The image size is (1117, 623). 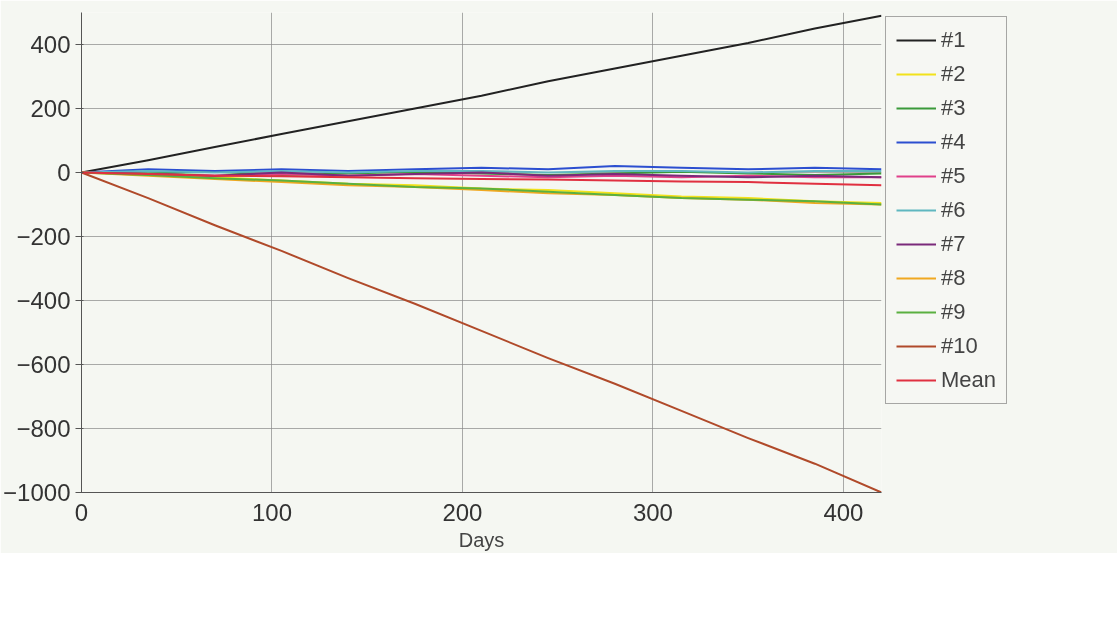 I want to click on legend-label: #1, so click(x=953, y=40).